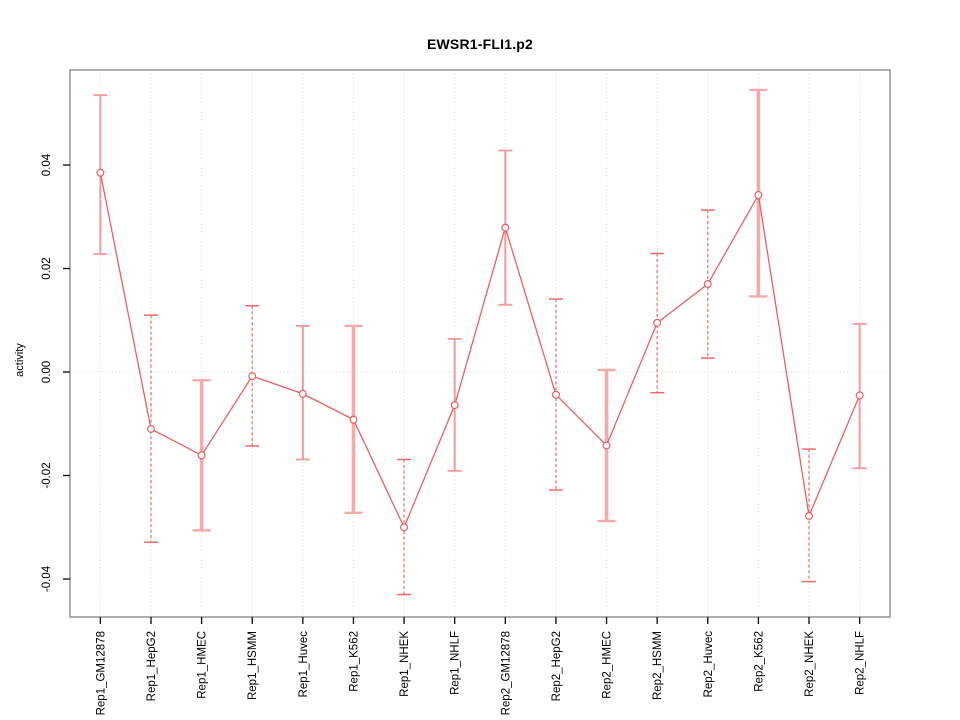 This screenshot has width=960, height=720. Describe the element at coordinates (709, 664) in the screenshot. I see `x-axis-category-label: Rep2_Huvec` at that location.